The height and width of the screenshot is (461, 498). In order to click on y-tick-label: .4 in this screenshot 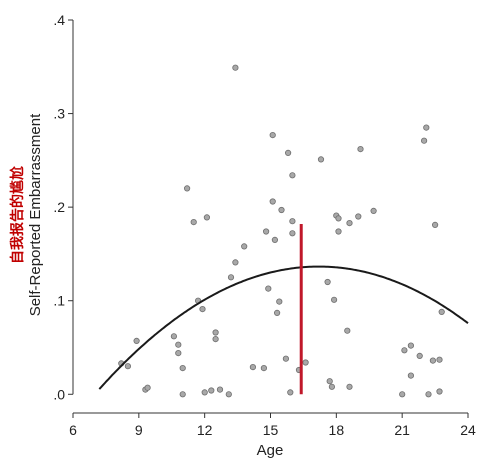, I will do `click(59, 20)`.